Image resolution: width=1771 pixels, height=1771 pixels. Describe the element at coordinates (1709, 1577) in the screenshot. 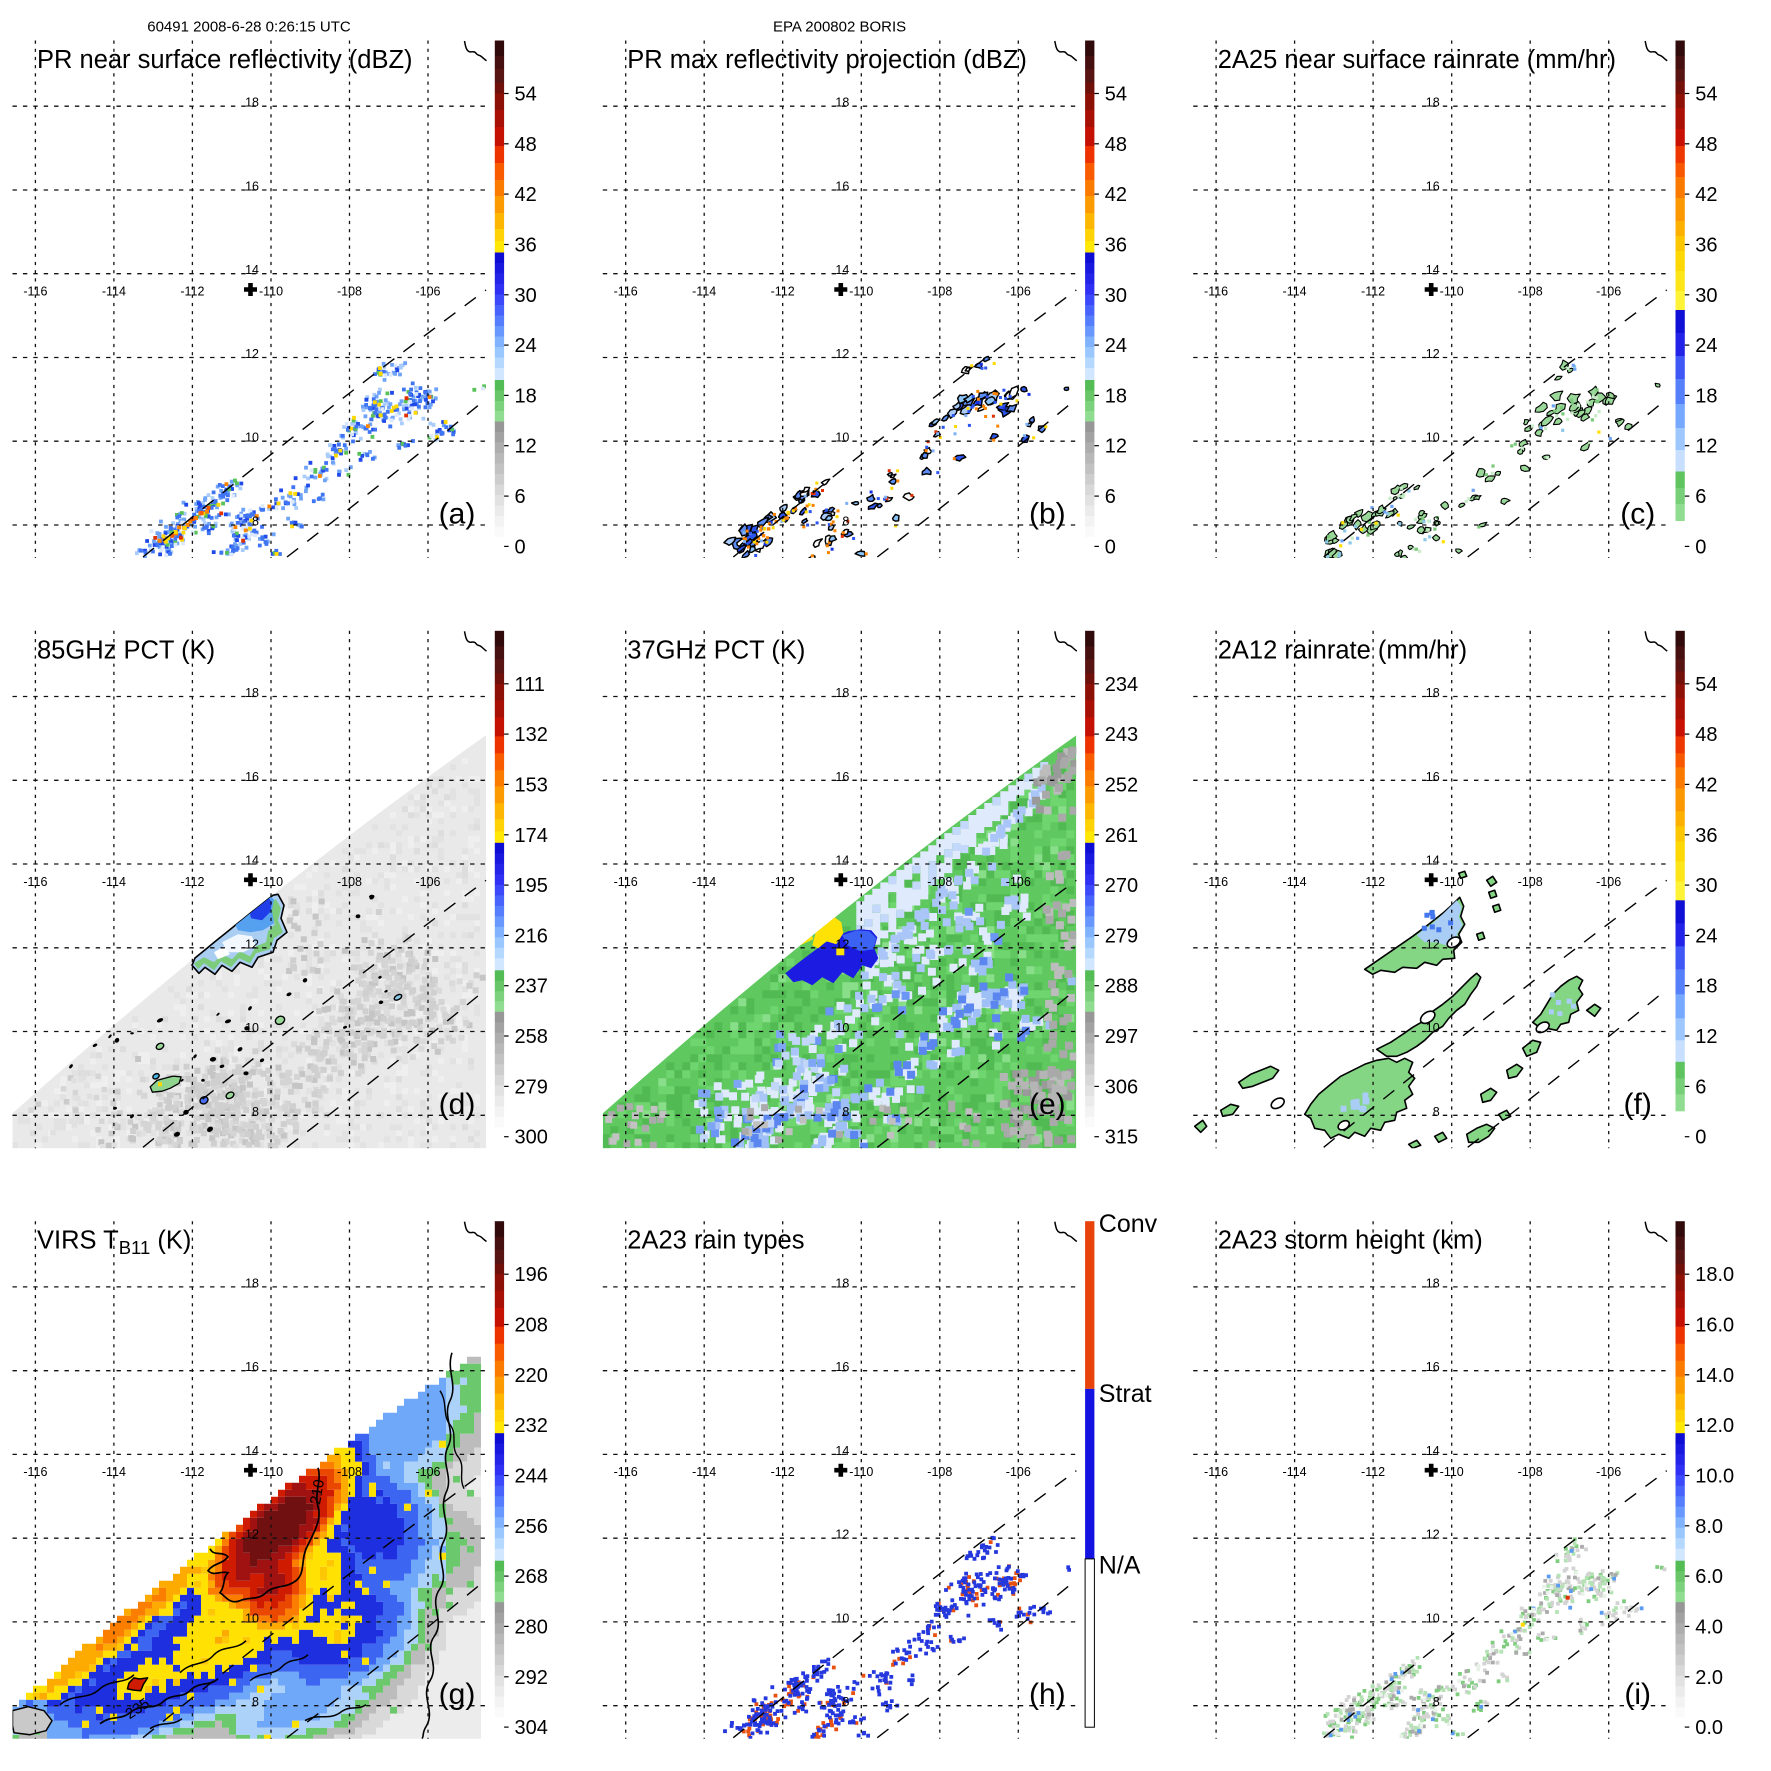

I see `svg-text: 6.0` at that location.